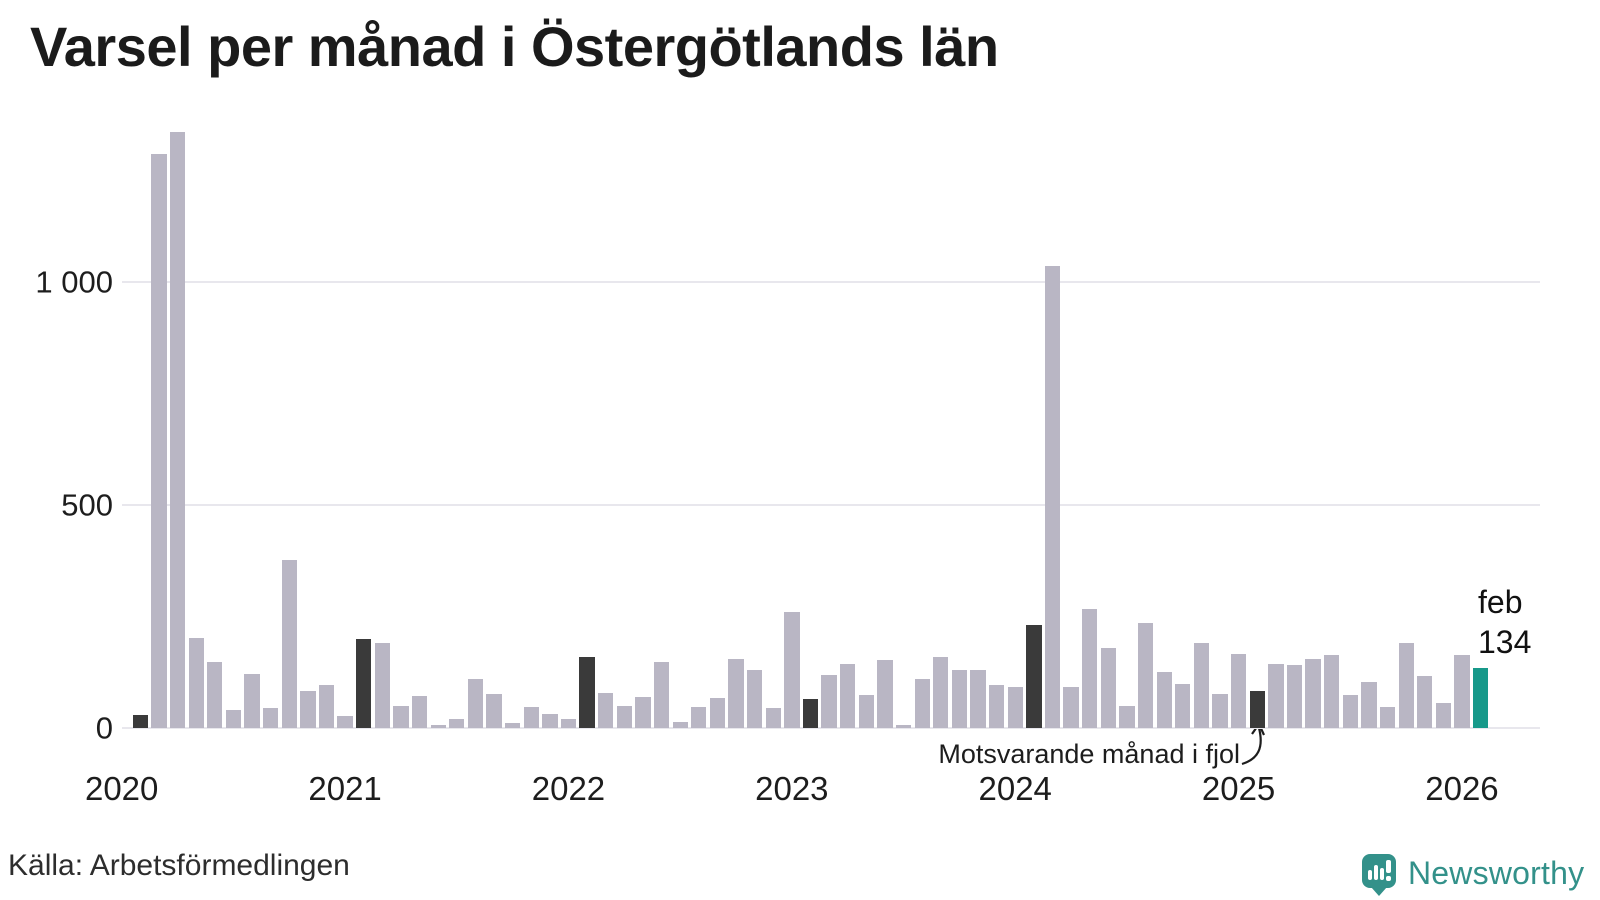 The width and height of the screenshot is (1600, 900). Describe the element at coordinates (1238, 788) in the screenshot. I see `x-axis-year-label-2025: 2025` at that location.